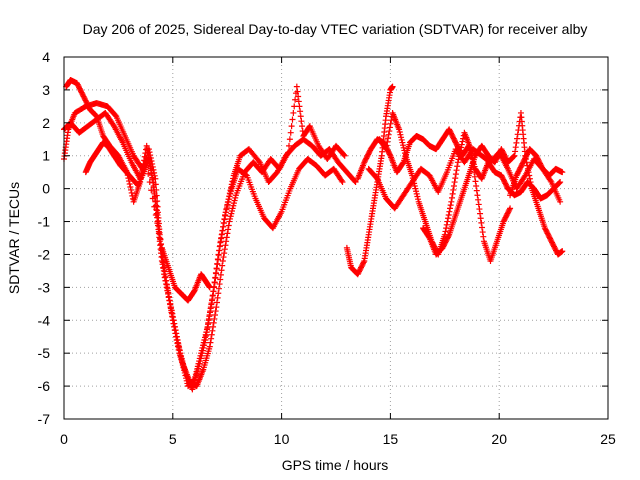 The image size is (640, 480). Describe the element at coordinates (391, 439) in the screenshot. I see `x-tick-label: 15` at that location.